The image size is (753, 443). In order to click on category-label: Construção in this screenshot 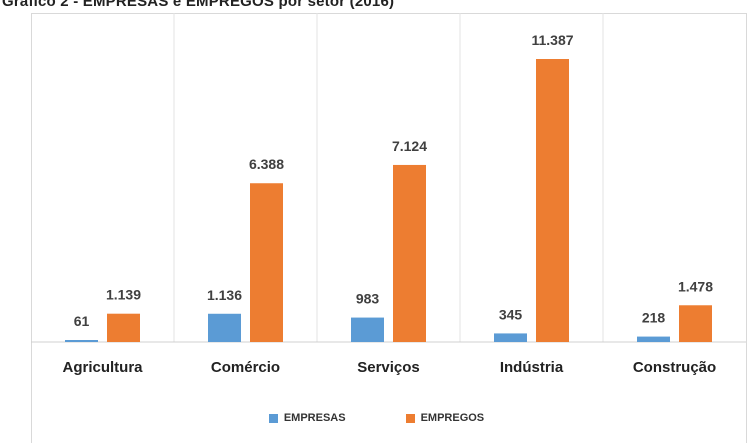, I will do `click(674, 367)`.